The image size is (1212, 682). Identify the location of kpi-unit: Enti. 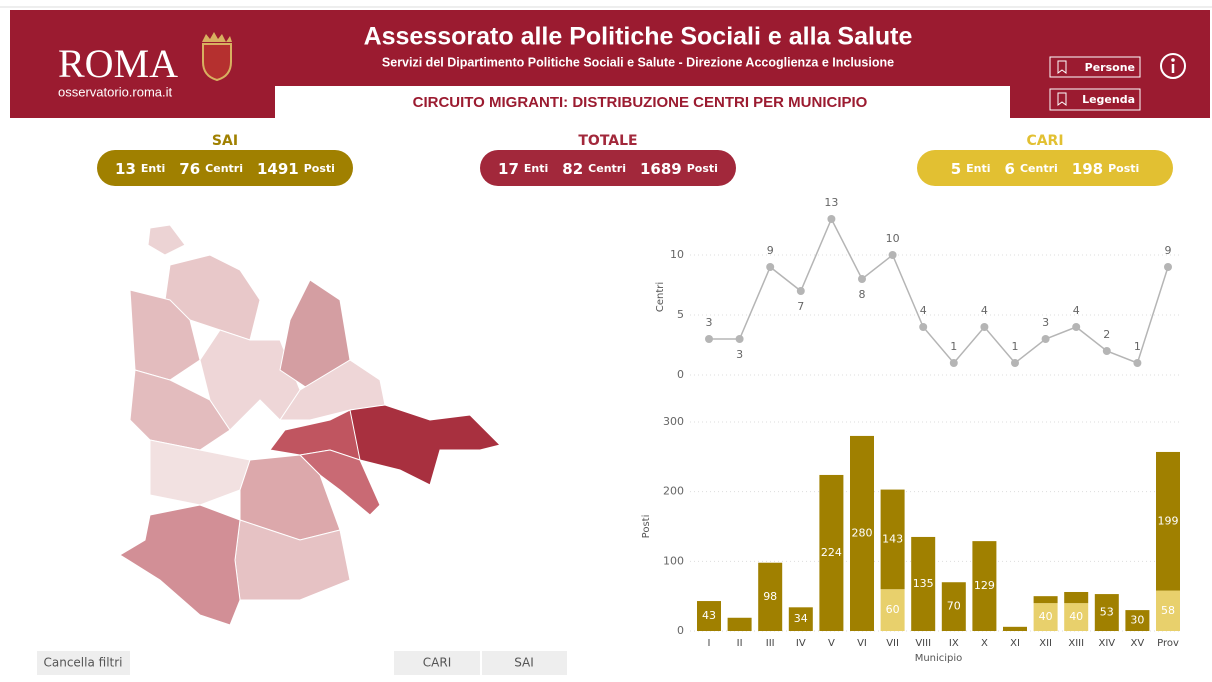
(536, 168).